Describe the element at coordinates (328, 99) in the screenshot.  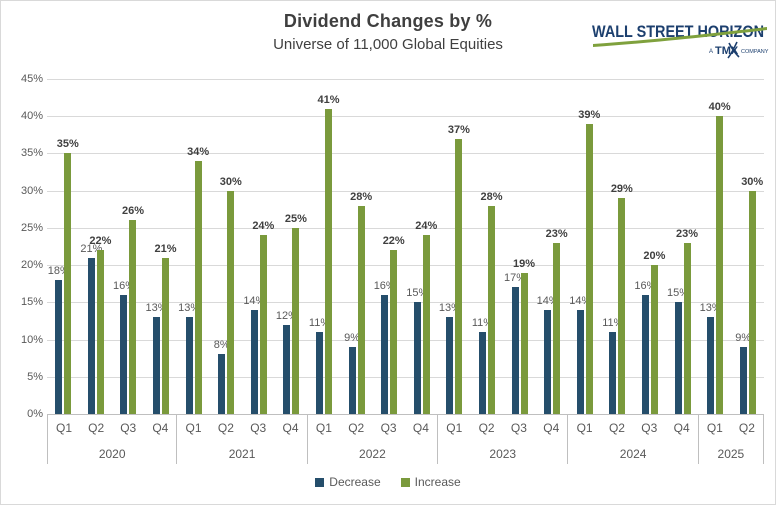
I see `bar-value-label-increase: 41%` at that location.